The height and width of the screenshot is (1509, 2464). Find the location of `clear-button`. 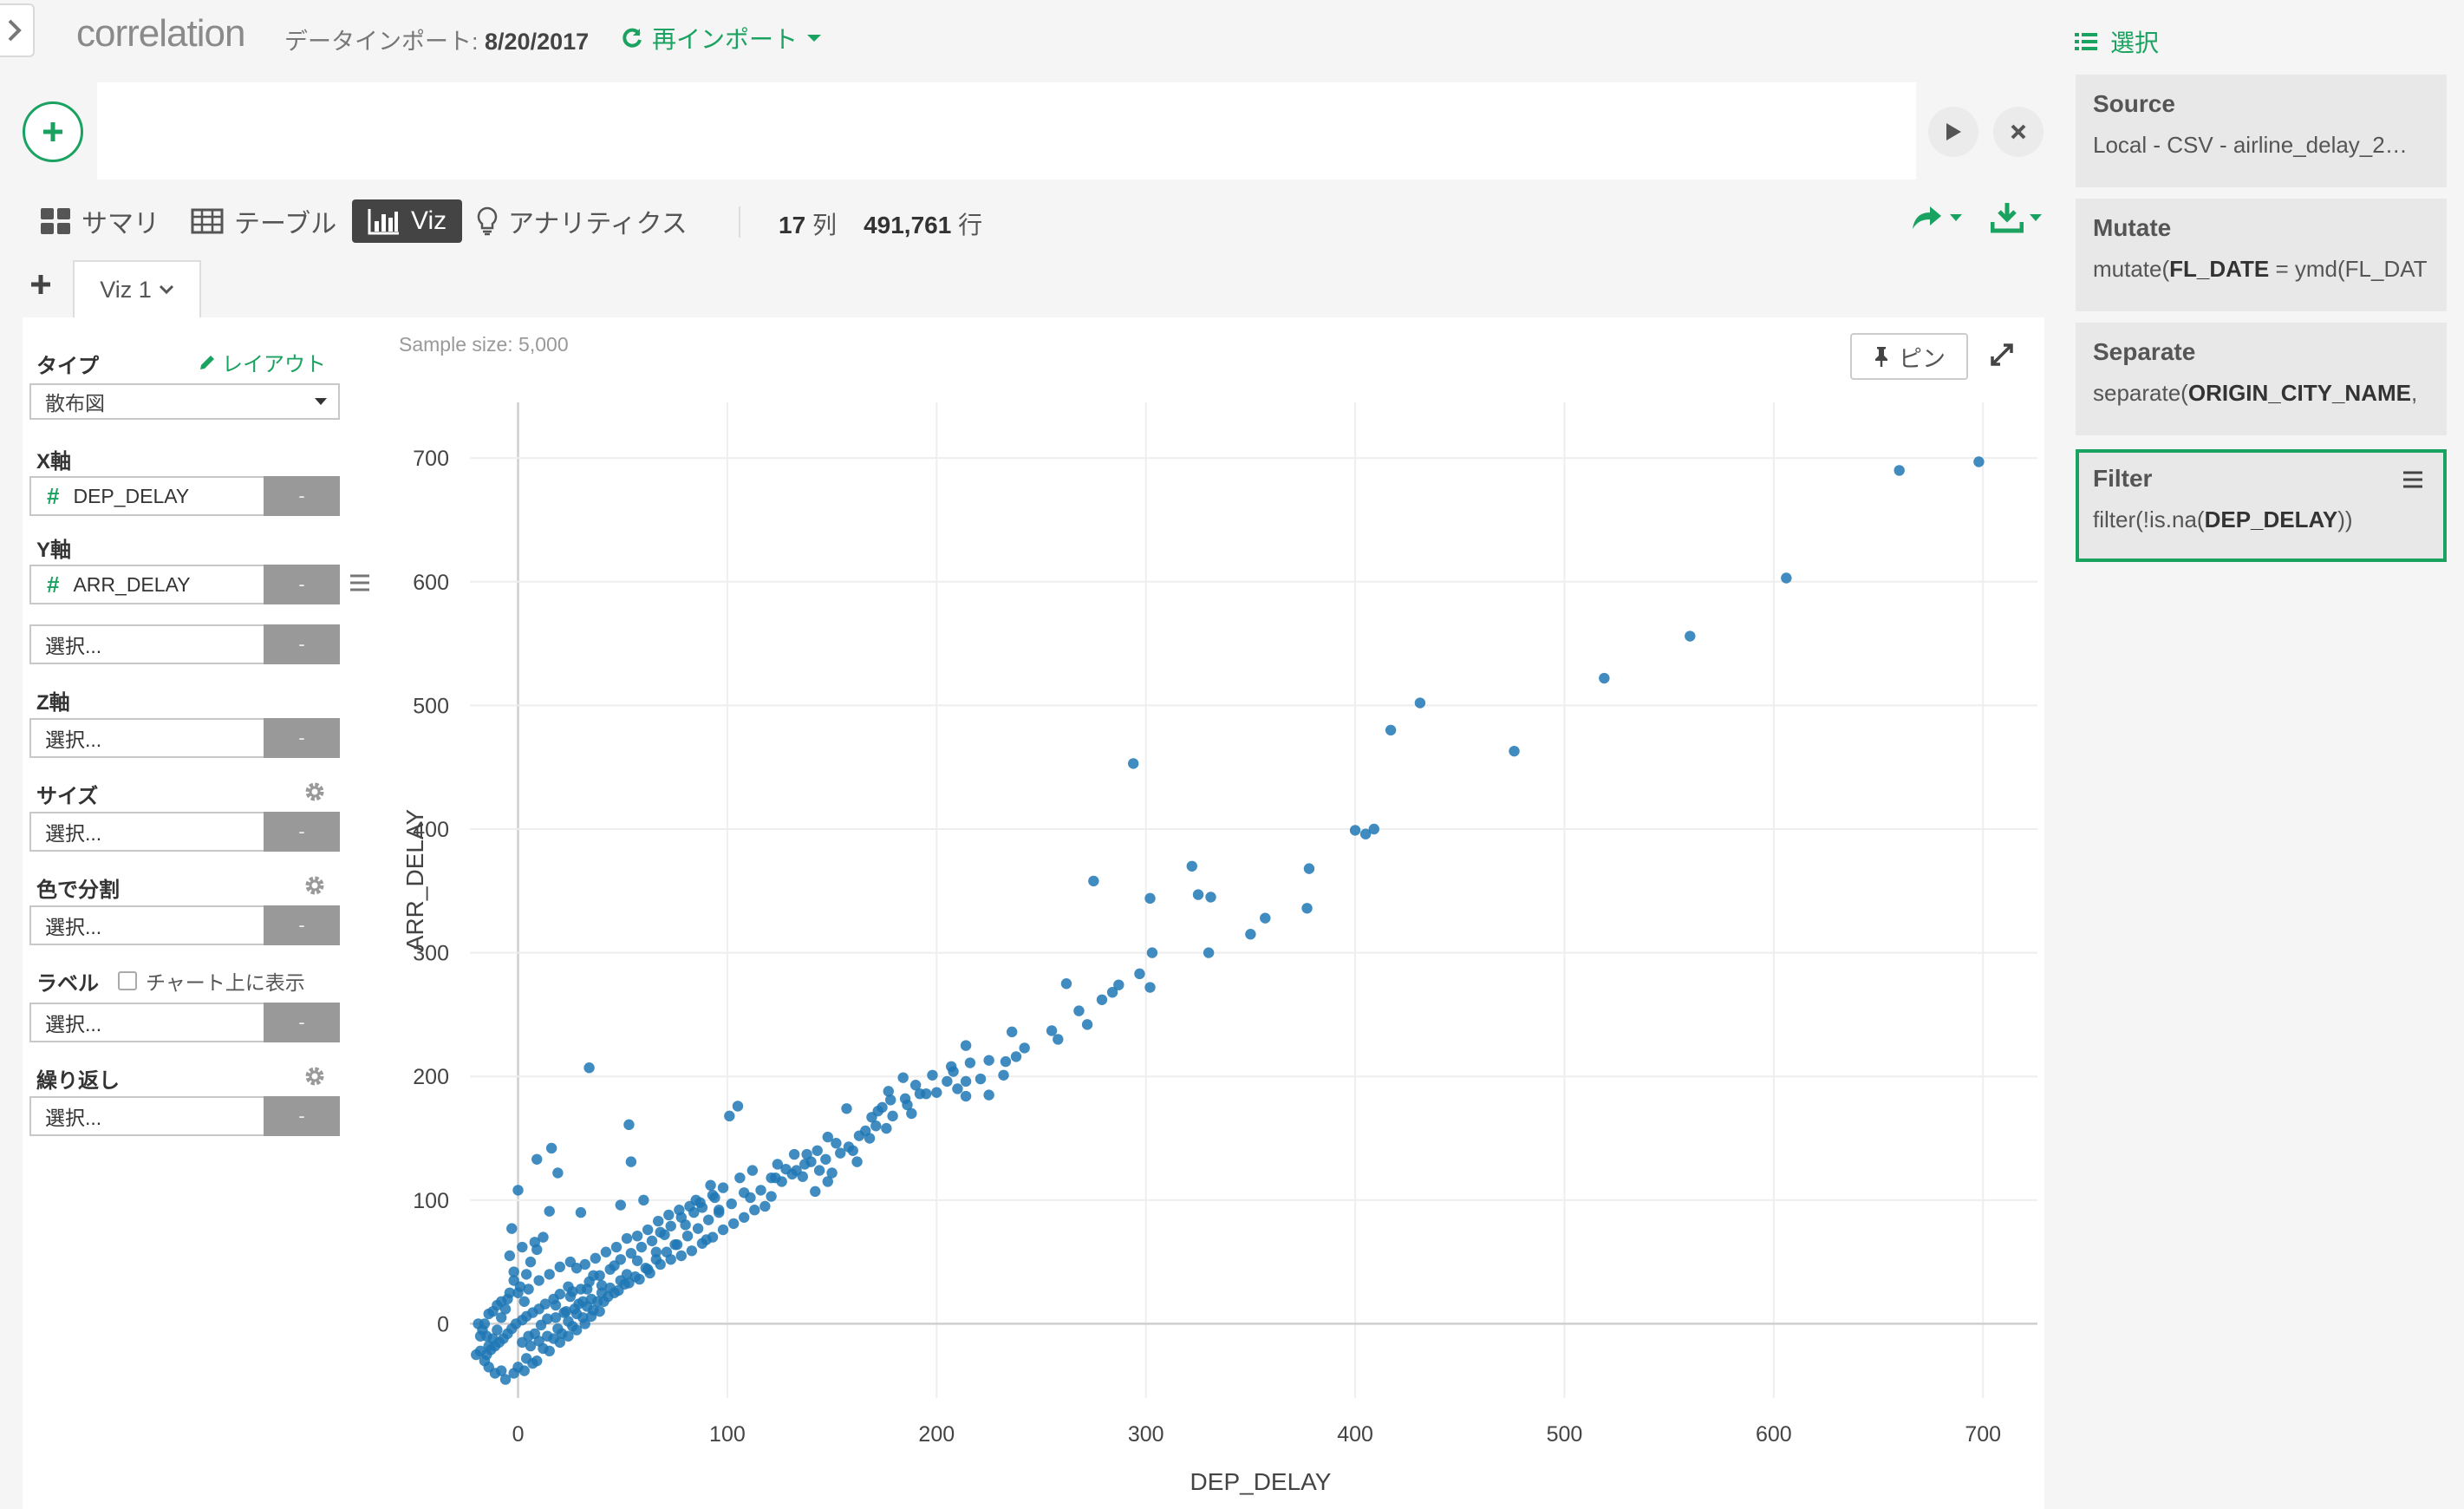

clear-button is located at coordinates (2019, 132).